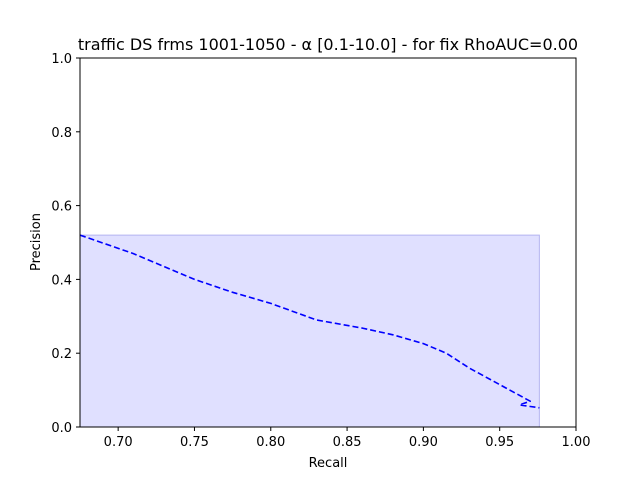  Describe the element at coordinates (61, 133) in the screenshot. I see `y-tick-label: 0.8` at that location.